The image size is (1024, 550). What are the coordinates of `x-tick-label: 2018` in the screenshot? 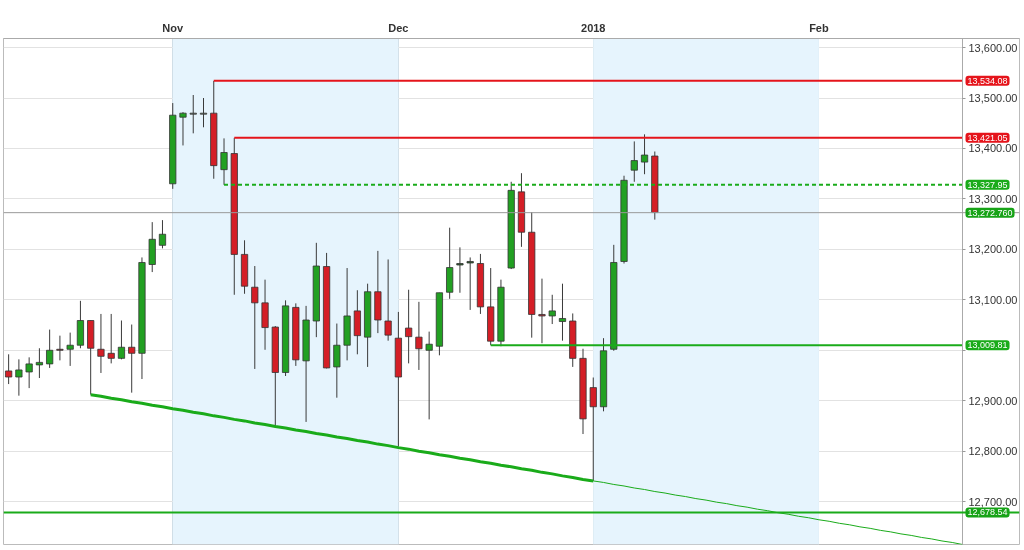 It's located at (593, 27).